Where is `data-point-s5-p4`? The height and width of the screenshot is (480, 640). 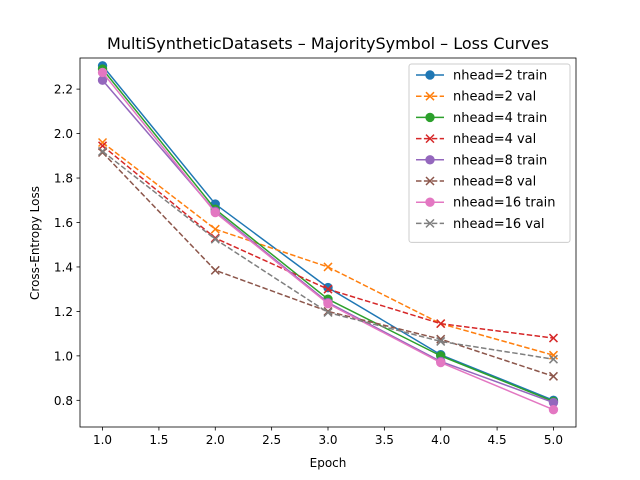
data-point-s5-p4 is located at coordinates (553, 376).